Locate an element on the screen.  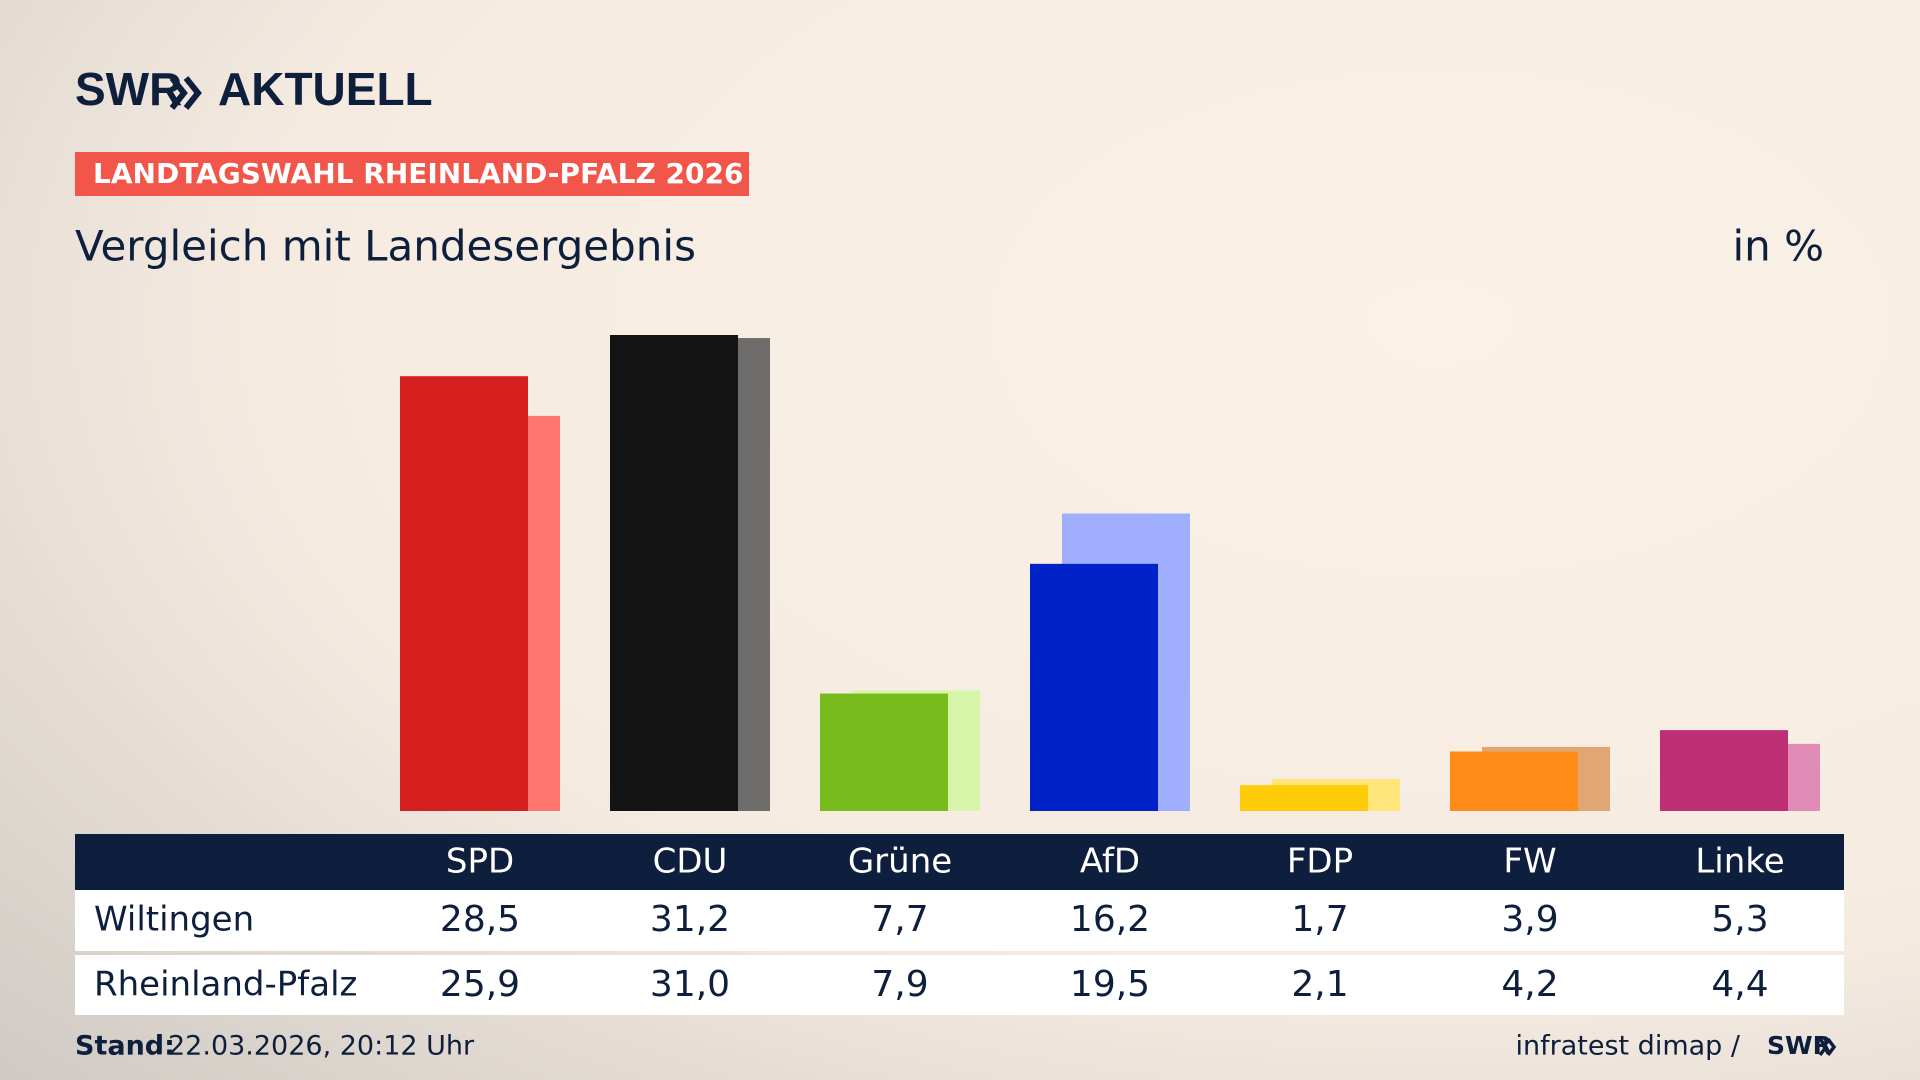
column-header: Grüne is located at coordinates (900, 862).